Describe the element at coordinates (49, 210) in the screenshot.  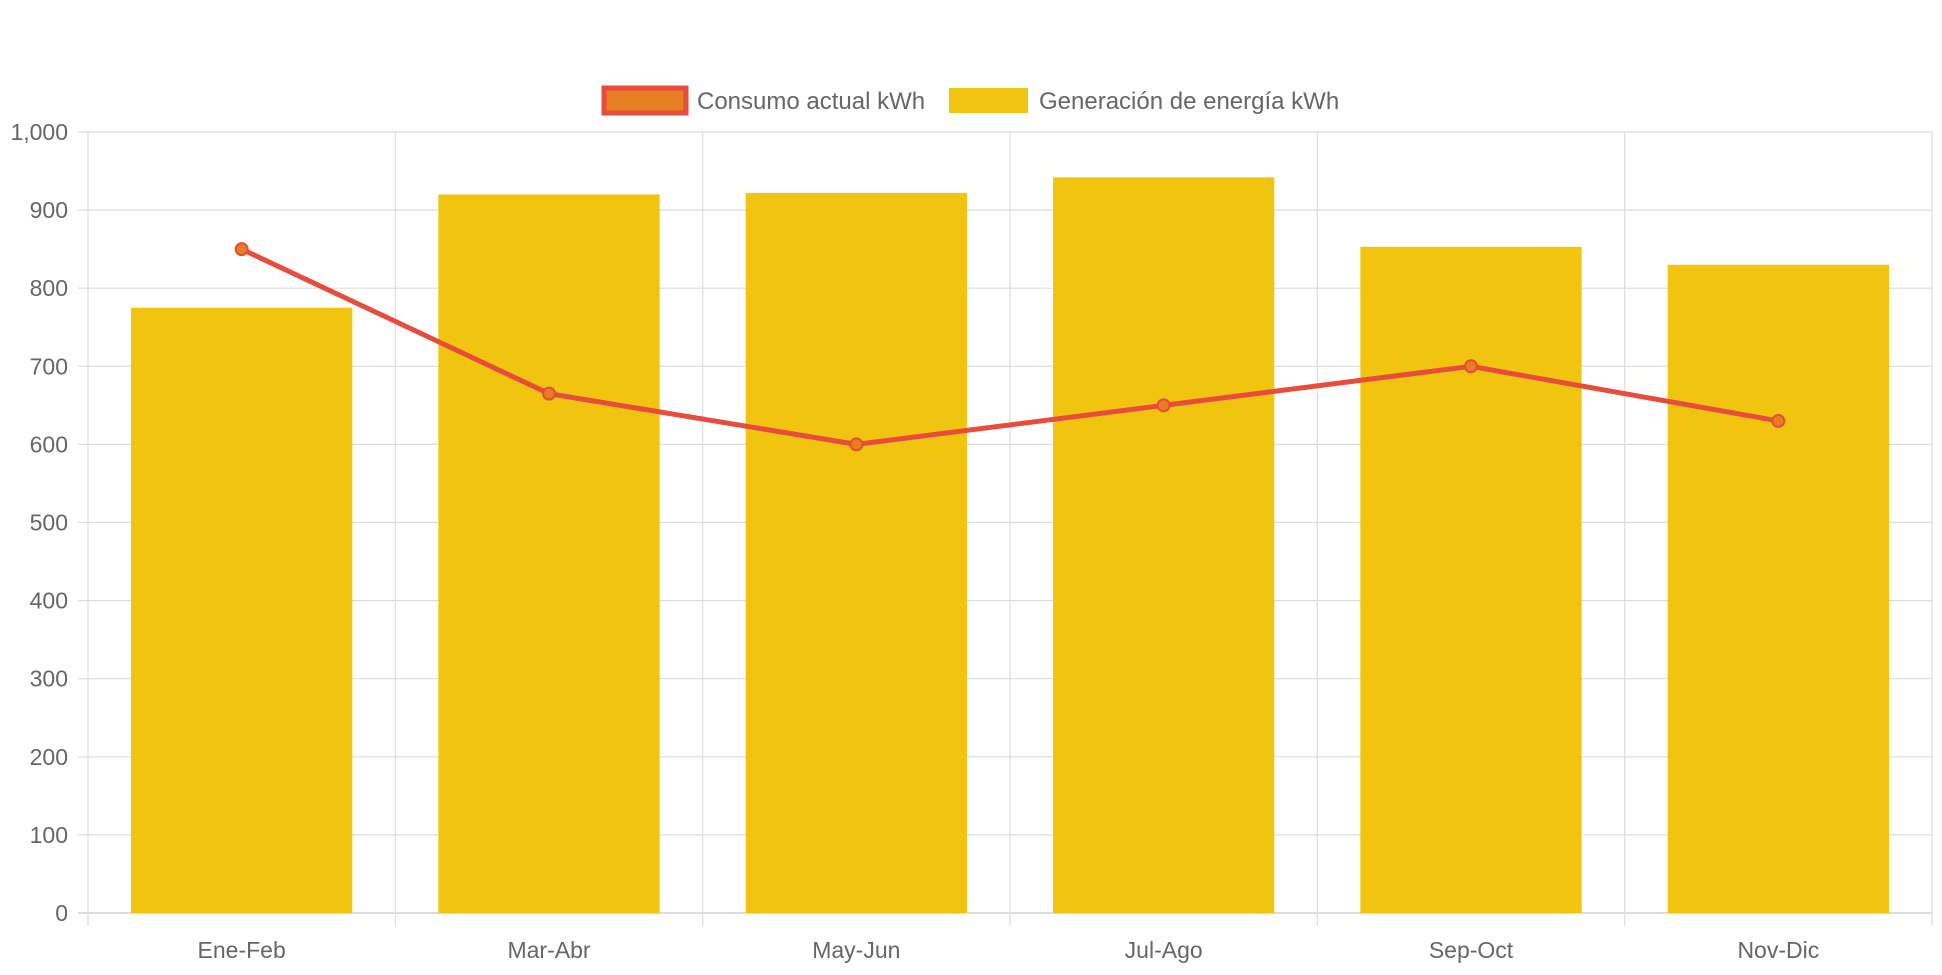
I see `y-tick-label: 900` at that location.